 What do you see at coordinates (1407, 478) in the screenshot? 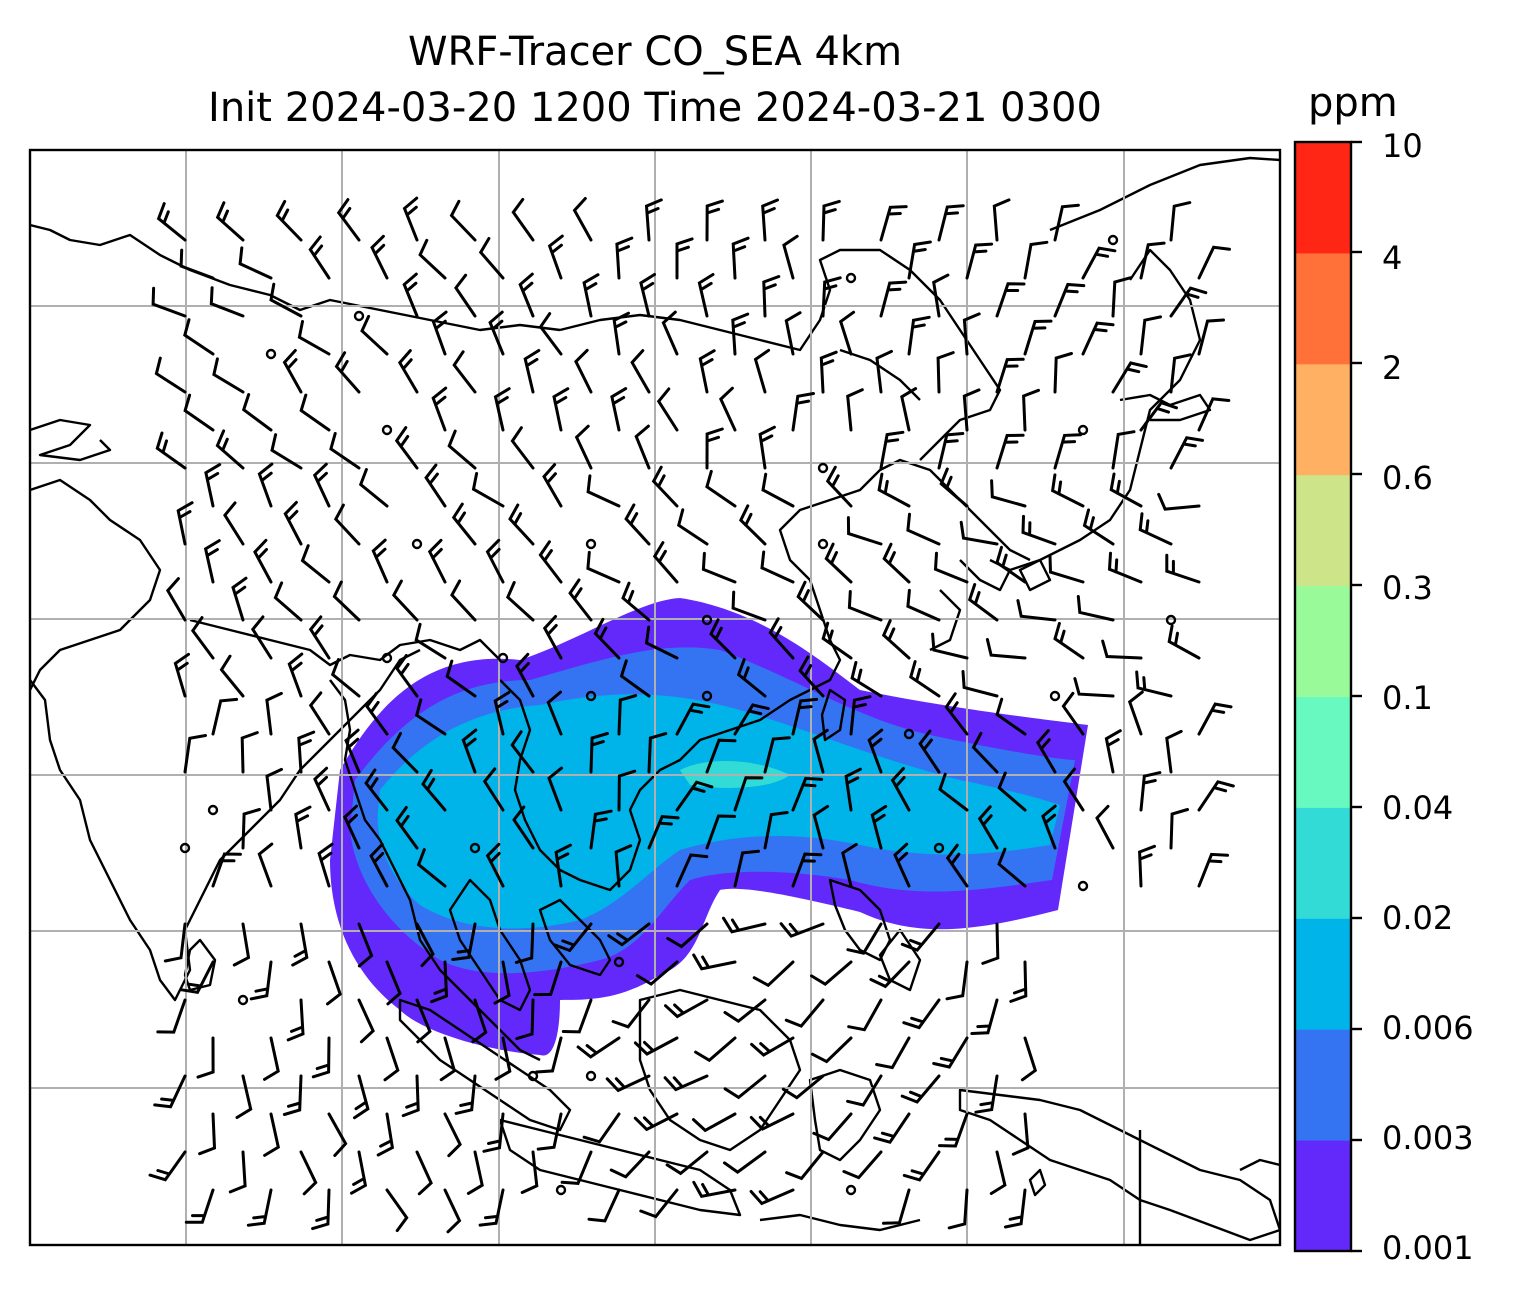
I see `colorbar-tick-label: 0.6` at bounding box center [1407, 478].